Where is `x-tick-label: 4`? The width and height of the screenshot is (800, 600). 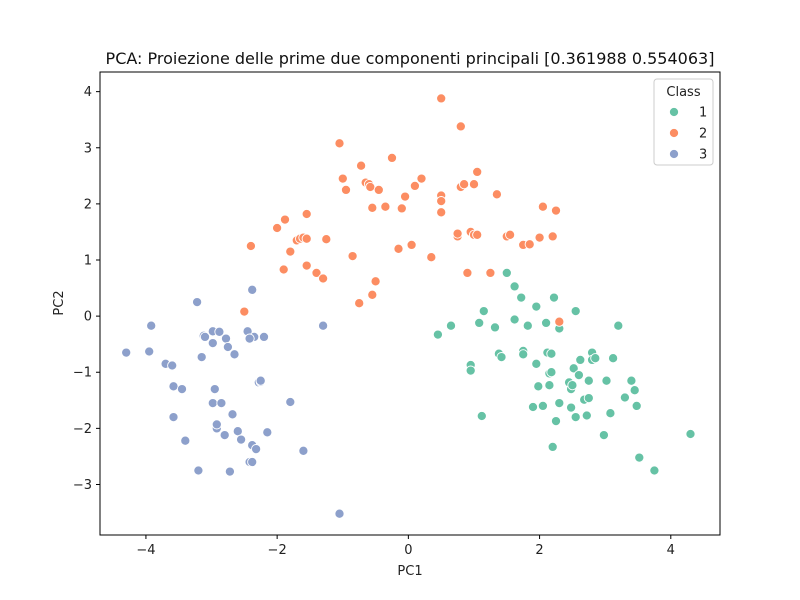 x-tick-label: 4 is located at coordinates (671, 550).